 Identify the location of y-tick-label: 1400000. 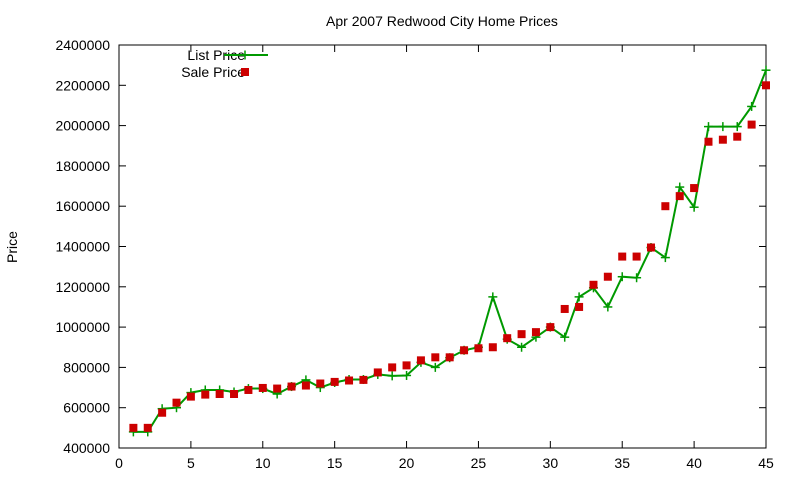
(82, 247).